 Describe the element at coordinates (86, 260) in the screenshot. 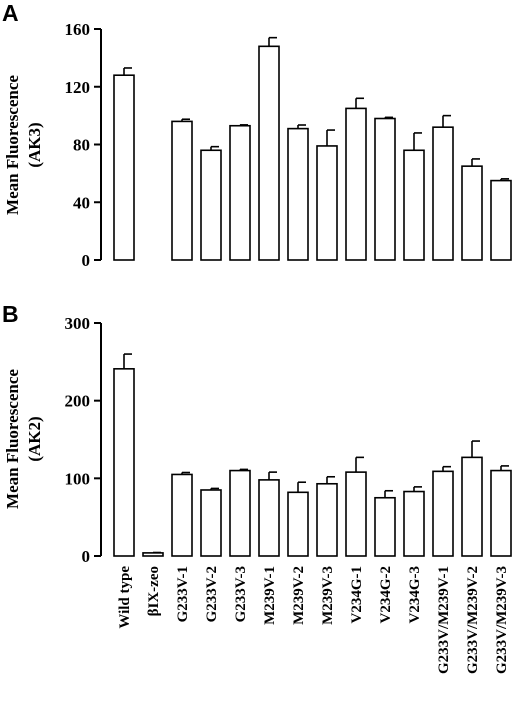

I see `panel-a-y-tick-label: 0` at that location.